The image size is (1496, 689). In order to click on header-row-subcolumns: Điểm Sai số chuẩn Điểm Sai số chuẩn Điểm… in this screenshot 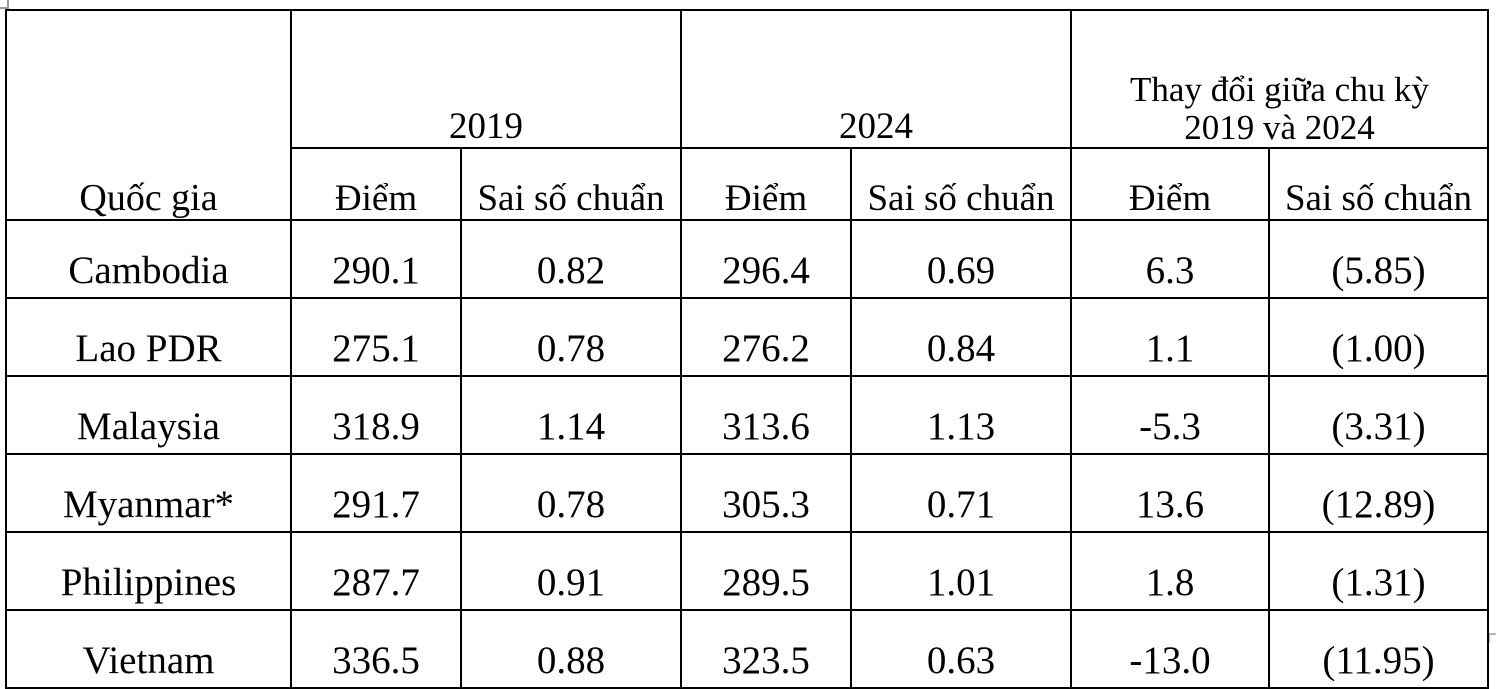, I will do `click(747, 184)`.